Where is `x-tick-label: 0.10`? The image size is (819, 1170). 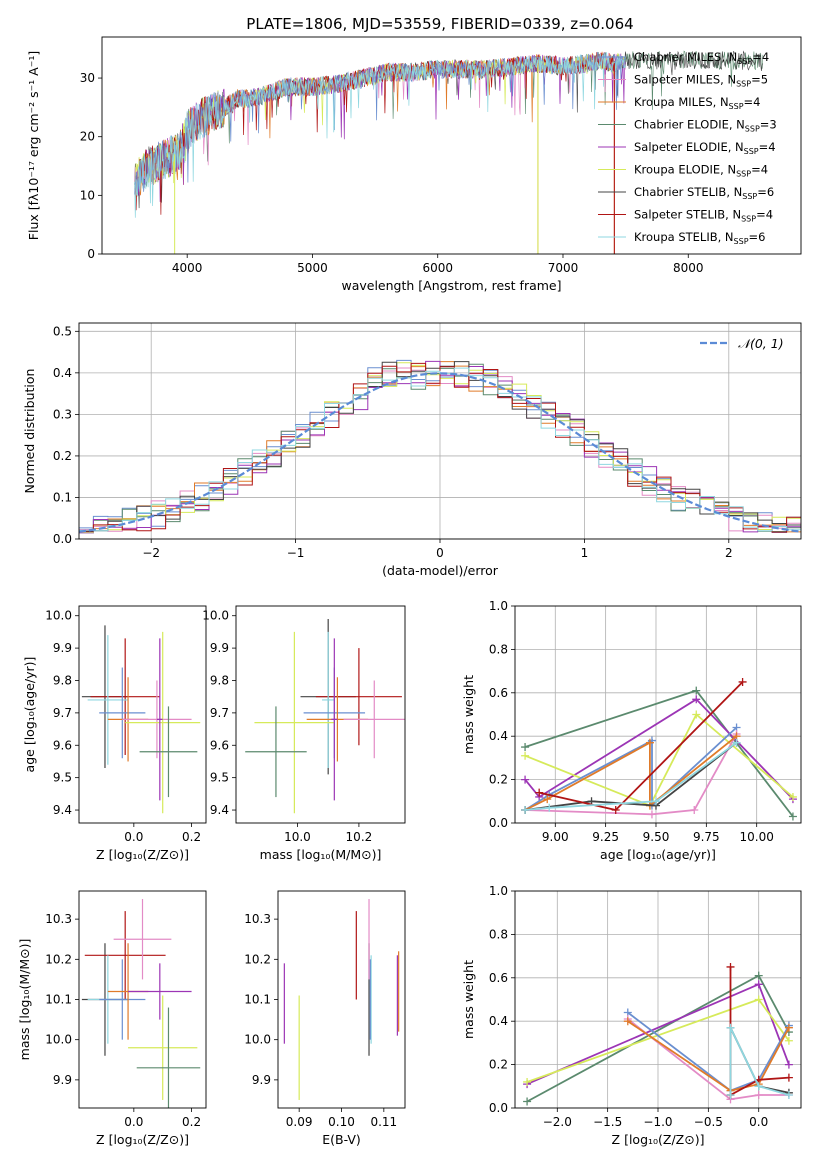 x-tick-label: 0.10 is located at coordinates (341, 1122).